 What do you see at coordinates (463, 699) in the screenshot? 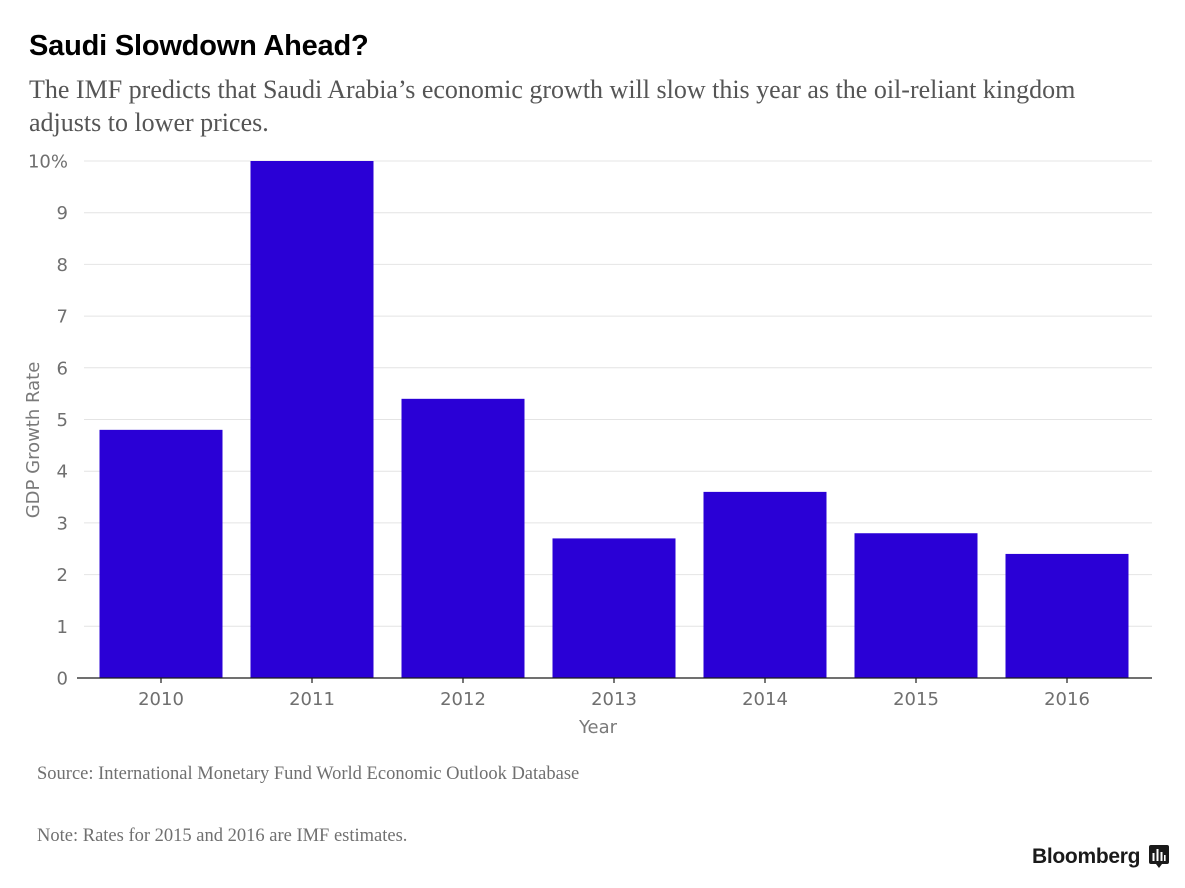
I see `x-tick-label: 2012` at bounding box center [463, 699].